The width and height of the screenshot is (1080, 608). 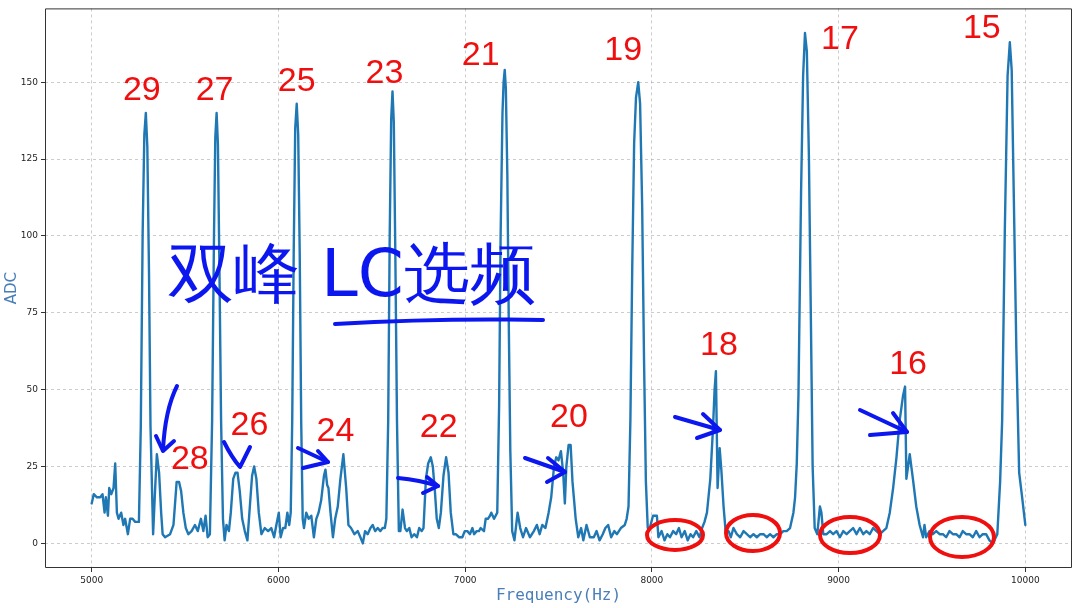 I want to click on y-axis-title: ADC, so click(x=10, y=288).